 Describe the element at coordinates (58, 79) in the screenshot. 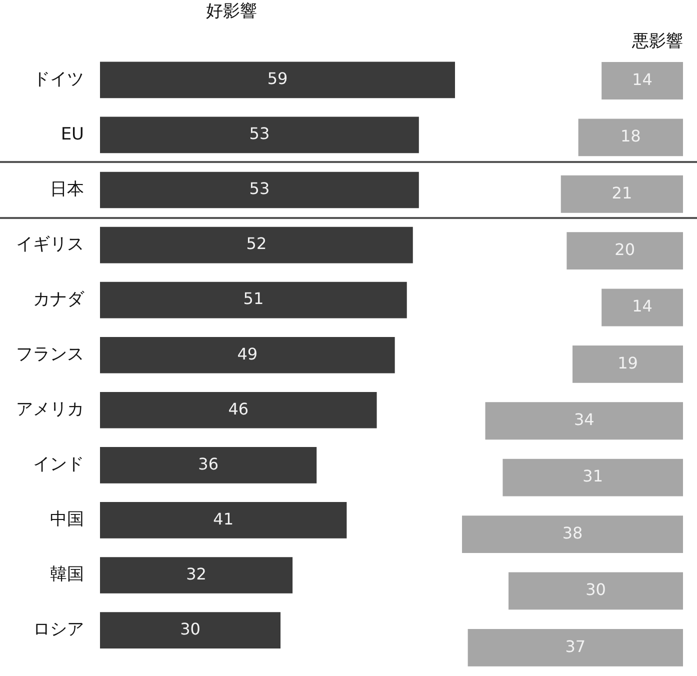

I see `y-tick-label: ドイツ` at that location.